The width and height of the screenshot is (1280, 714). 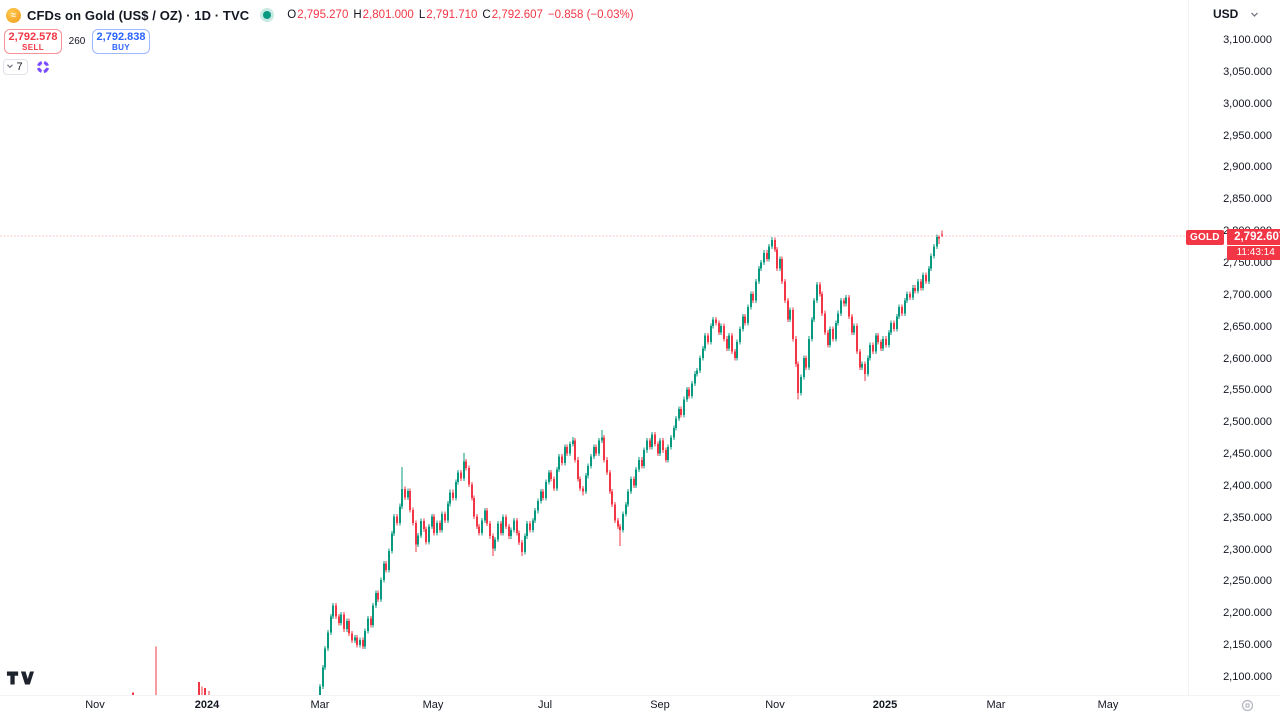 What do you see at coordinates (517, 15) in the screenshot?
I see `close-value: 2,792.607` at bounding box center [517, 15].